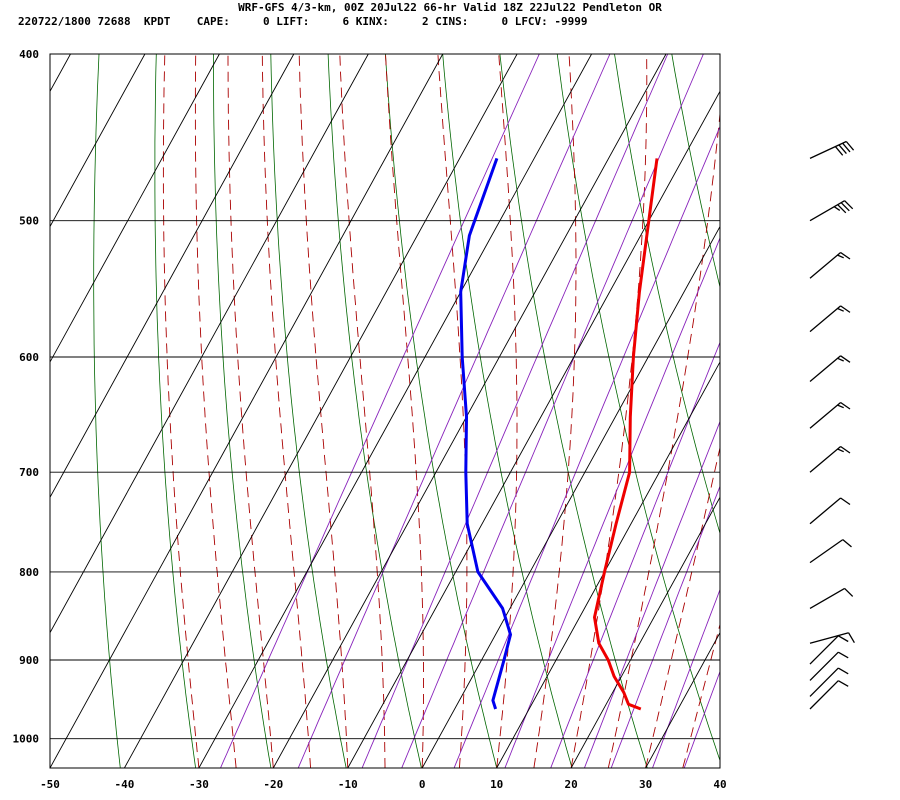 Image resolution: width=900 pixels, height=800 pixels. What do you see at coordinates (570, 784) in the screenshot?
I see `x-tick-label: 20` at bounding box center [570, 784].